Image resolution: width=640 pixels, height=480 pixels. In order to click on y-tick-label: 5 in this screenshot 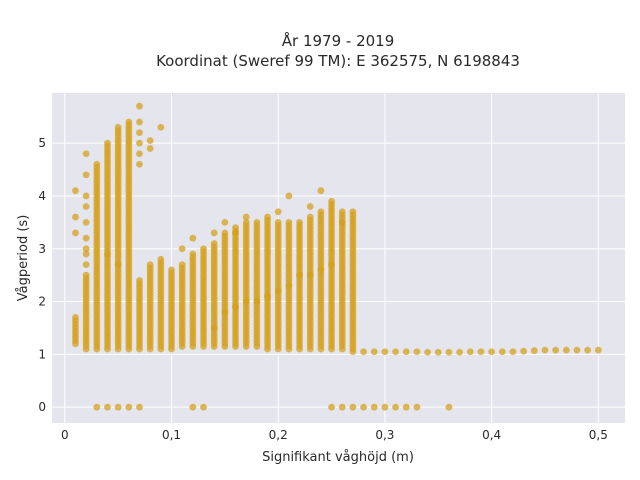, I will do `click(42, 143)`.